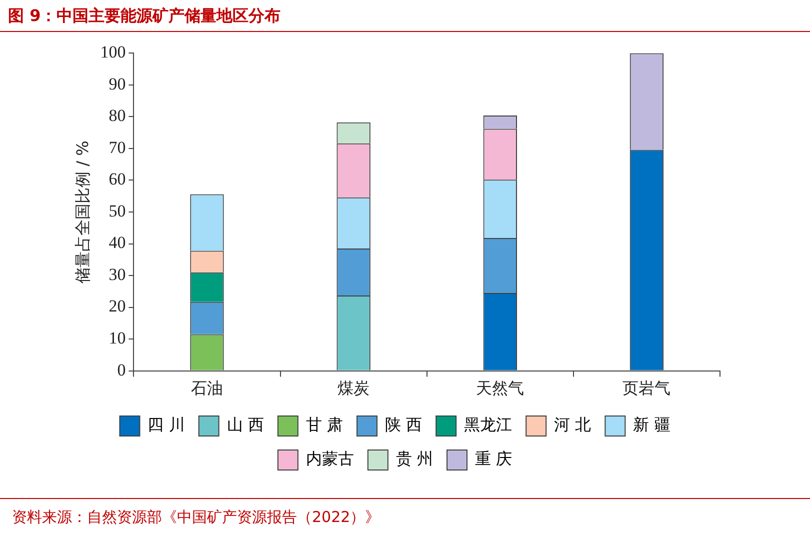 This screenshot has height=534, width=810. Describe the element at coordinates (117, 179) in the screenshot. I see `y-tick-label: 60` at that location.